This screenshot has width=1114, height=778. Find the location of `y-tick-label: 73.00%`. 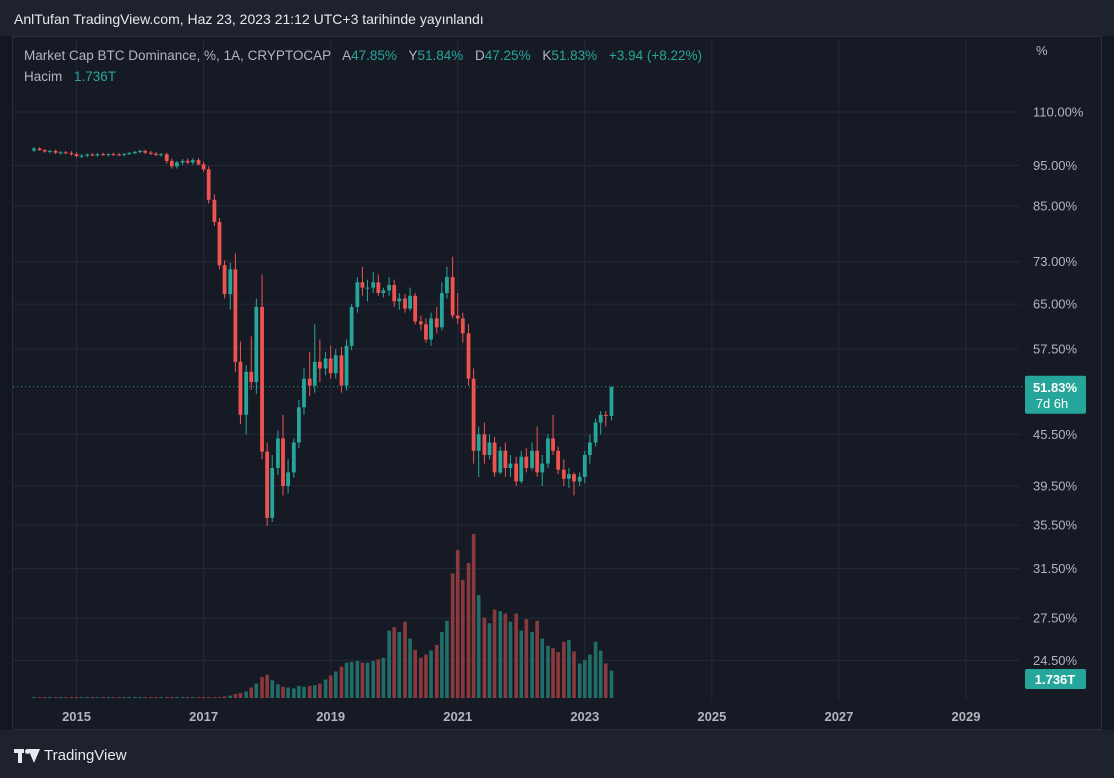

y-tick-label: 73.00% is located at coordinates (1055, 261).